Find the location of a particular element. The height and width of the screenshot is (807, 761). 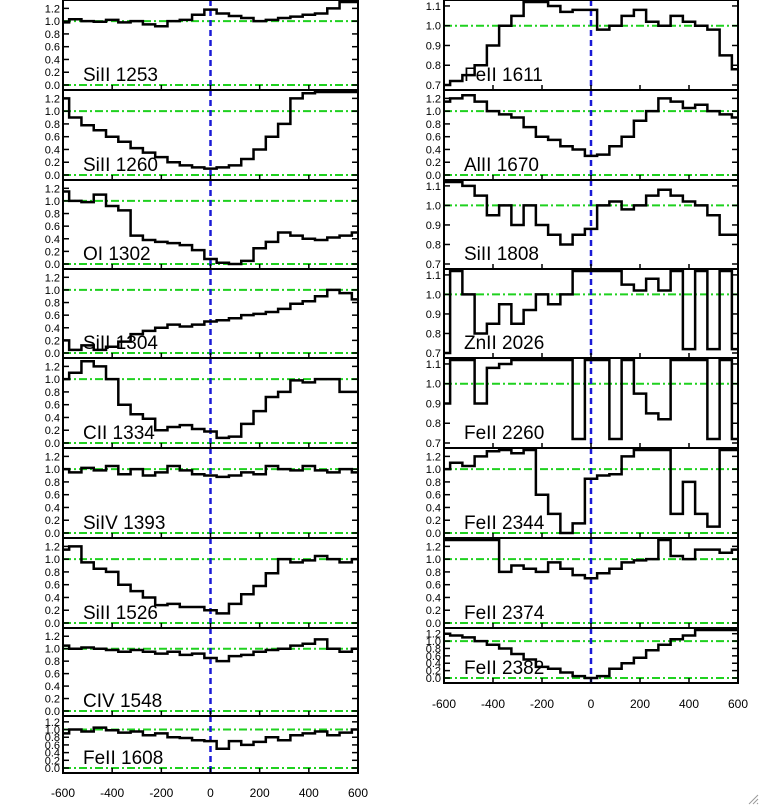

x-tick-label: 400 is located at coordinates (689, 704).